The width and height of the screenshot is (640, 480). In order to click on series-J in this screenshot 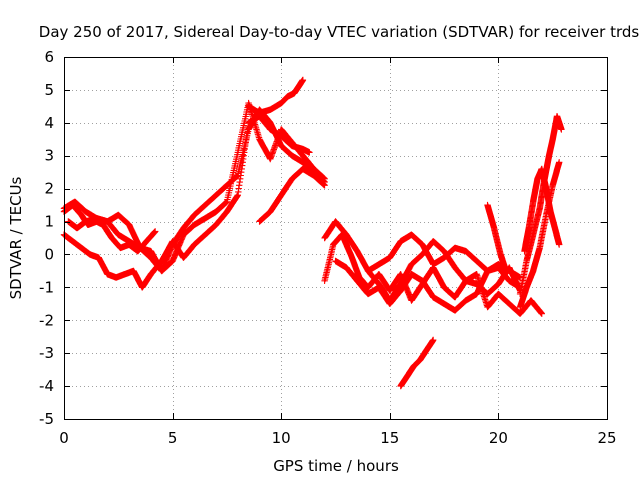, I will do `click(444, 261)`.